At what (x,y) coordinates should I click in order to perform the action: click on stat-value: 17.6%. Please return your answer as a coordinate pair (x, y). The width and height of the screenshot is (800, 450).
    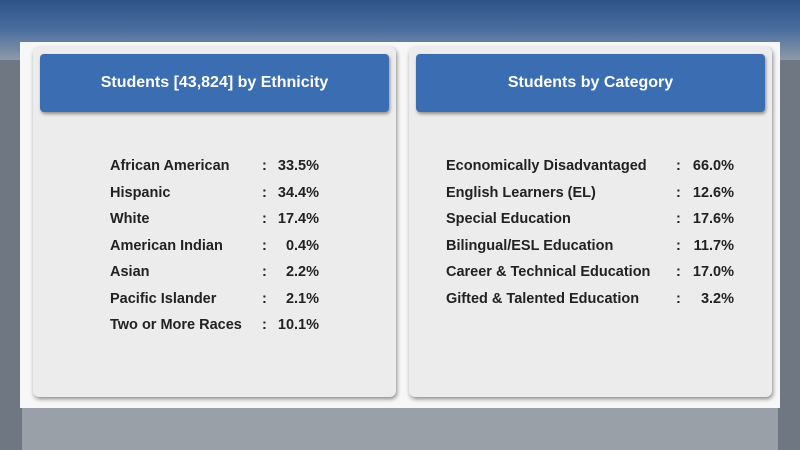
    Looking at the image, I should click on (713, 219).